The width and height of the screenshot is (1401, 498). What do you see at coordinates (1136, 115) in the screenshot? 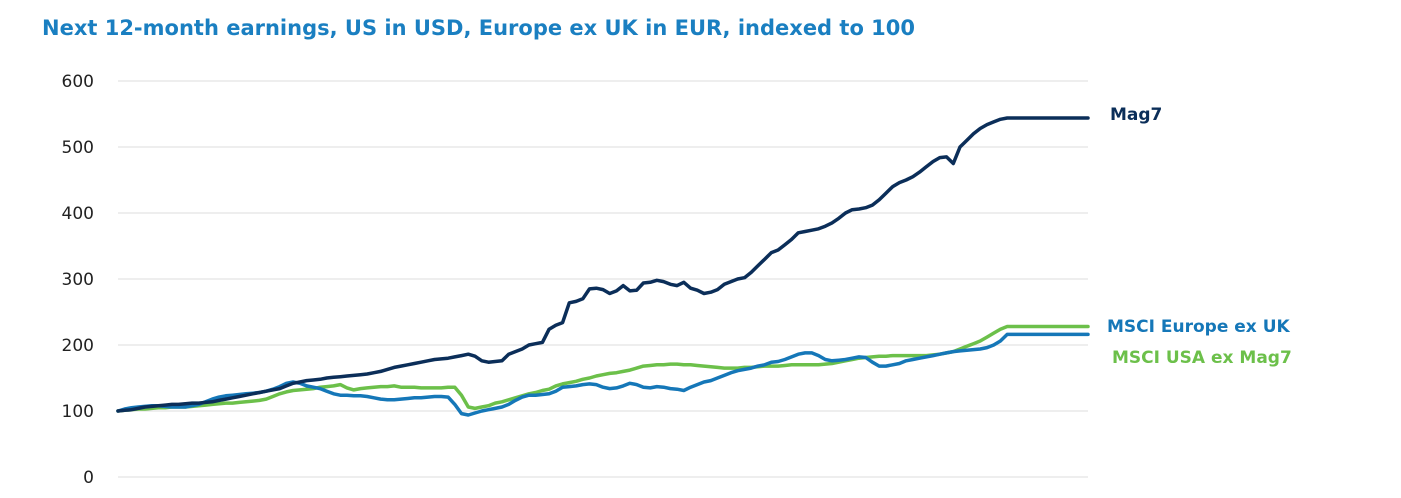
I see `series-label-mag7: Mag7` at bounding box center [1136, 115].